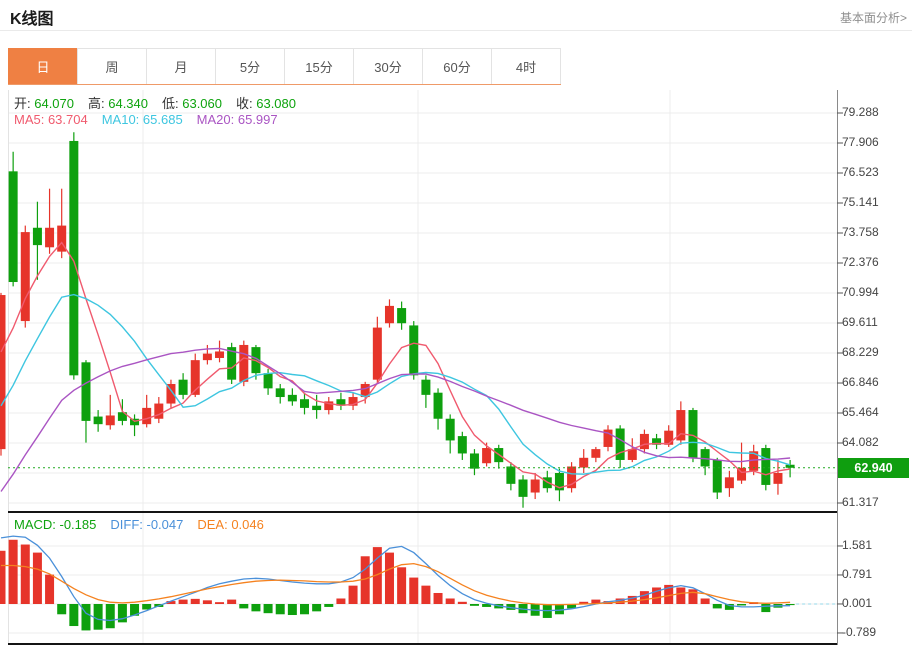 This screenshot has height=646, width=912. Describe the element at coordinates (142, 119) in the screenshot. I see `ma-item-1: MA10: 65.685` at that location.